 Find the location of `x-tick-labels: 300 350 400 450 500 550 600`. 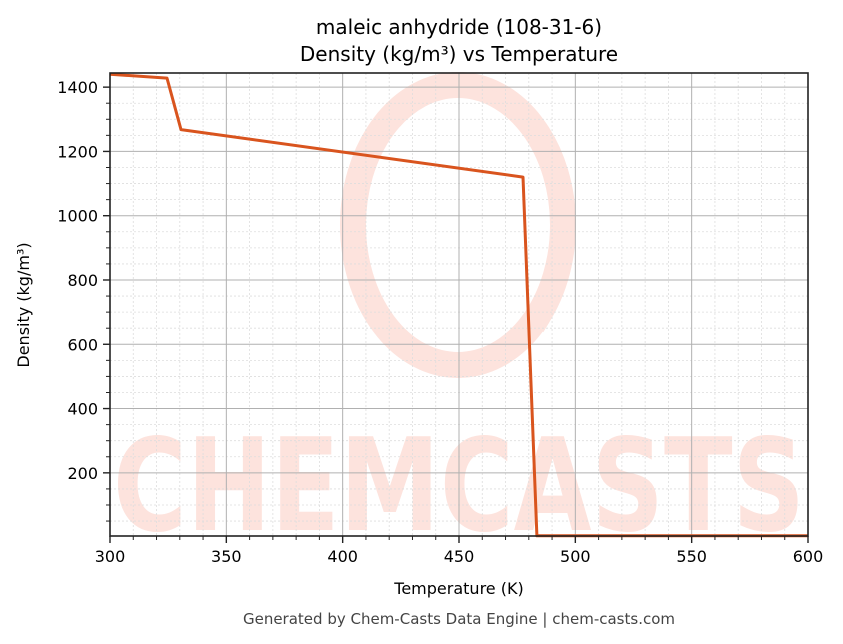

x-tick-labels: 300 350 400 450 500 550 600 is located at coordinates (459, 556).